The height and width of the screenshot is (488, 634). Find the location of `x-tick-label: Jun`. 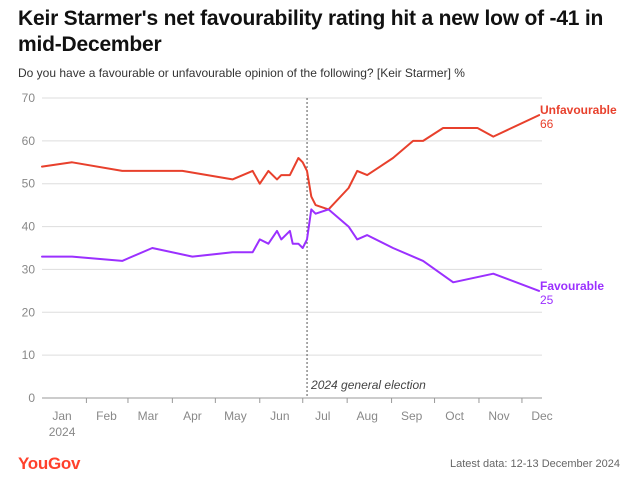

x-tick-label: Jun is located at coordinates (279, 416).